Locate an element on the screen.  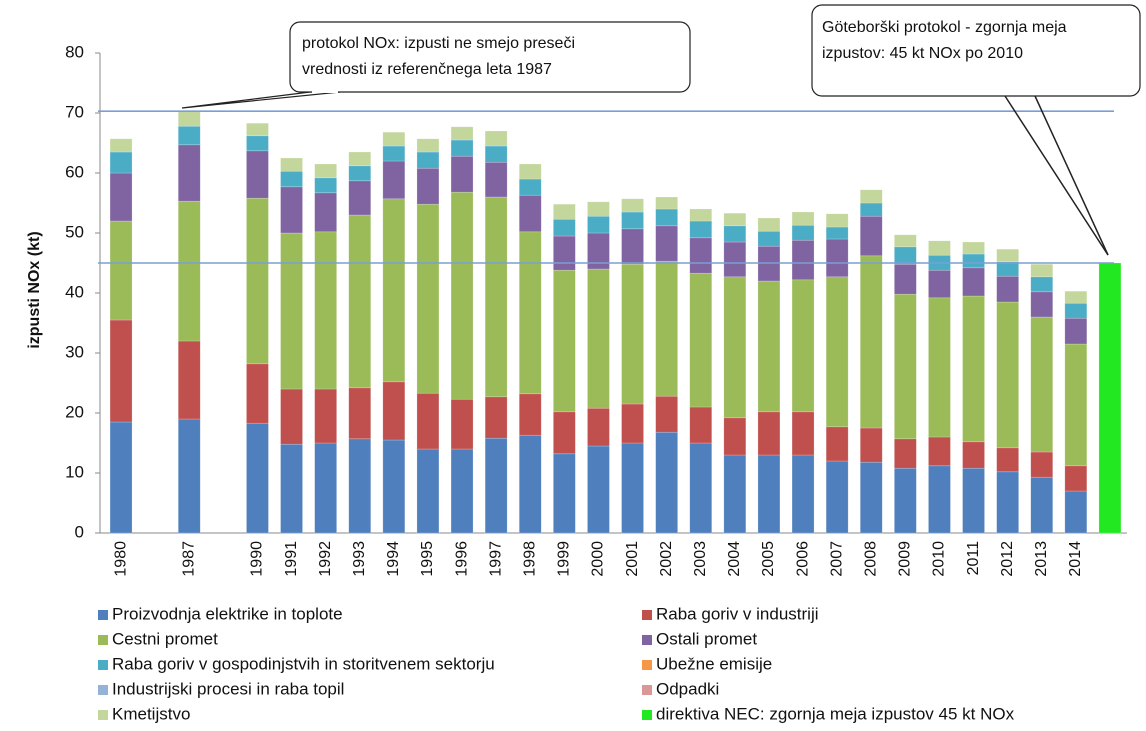
y-tick-label: 40 is located at coordinates (74, 291).